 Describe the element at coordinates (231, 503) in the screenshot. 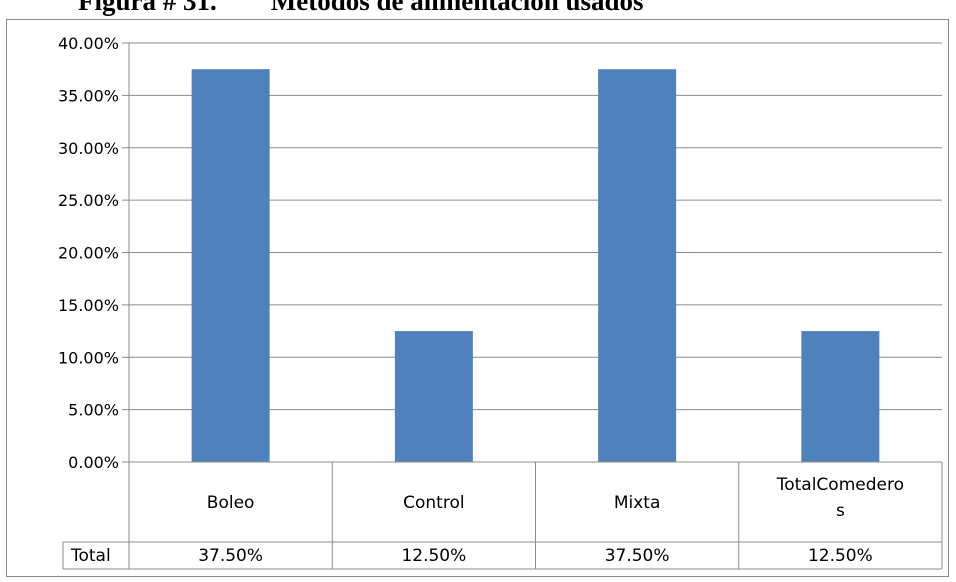

I see `x-category-label: Boleo` at that location.